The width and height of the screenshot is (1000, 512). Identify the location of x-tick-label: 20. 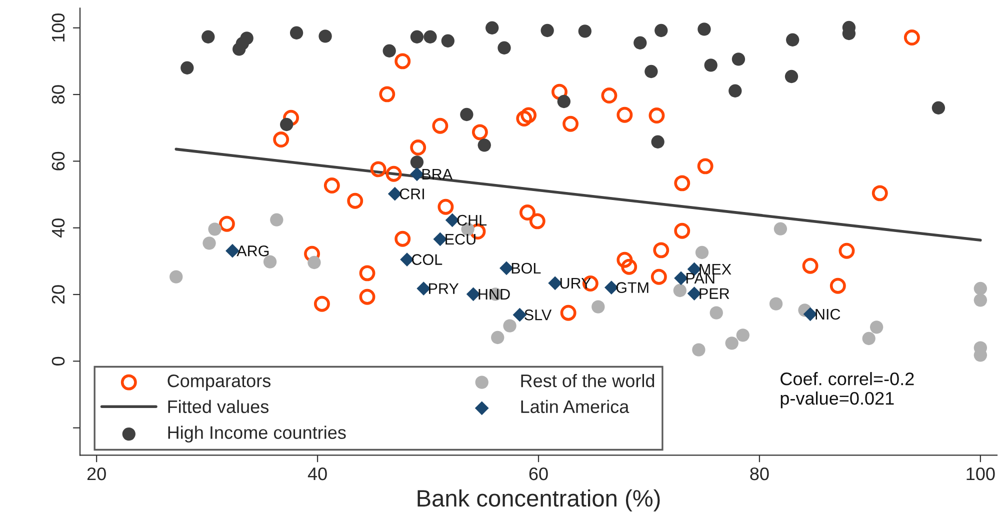
(96, 473).